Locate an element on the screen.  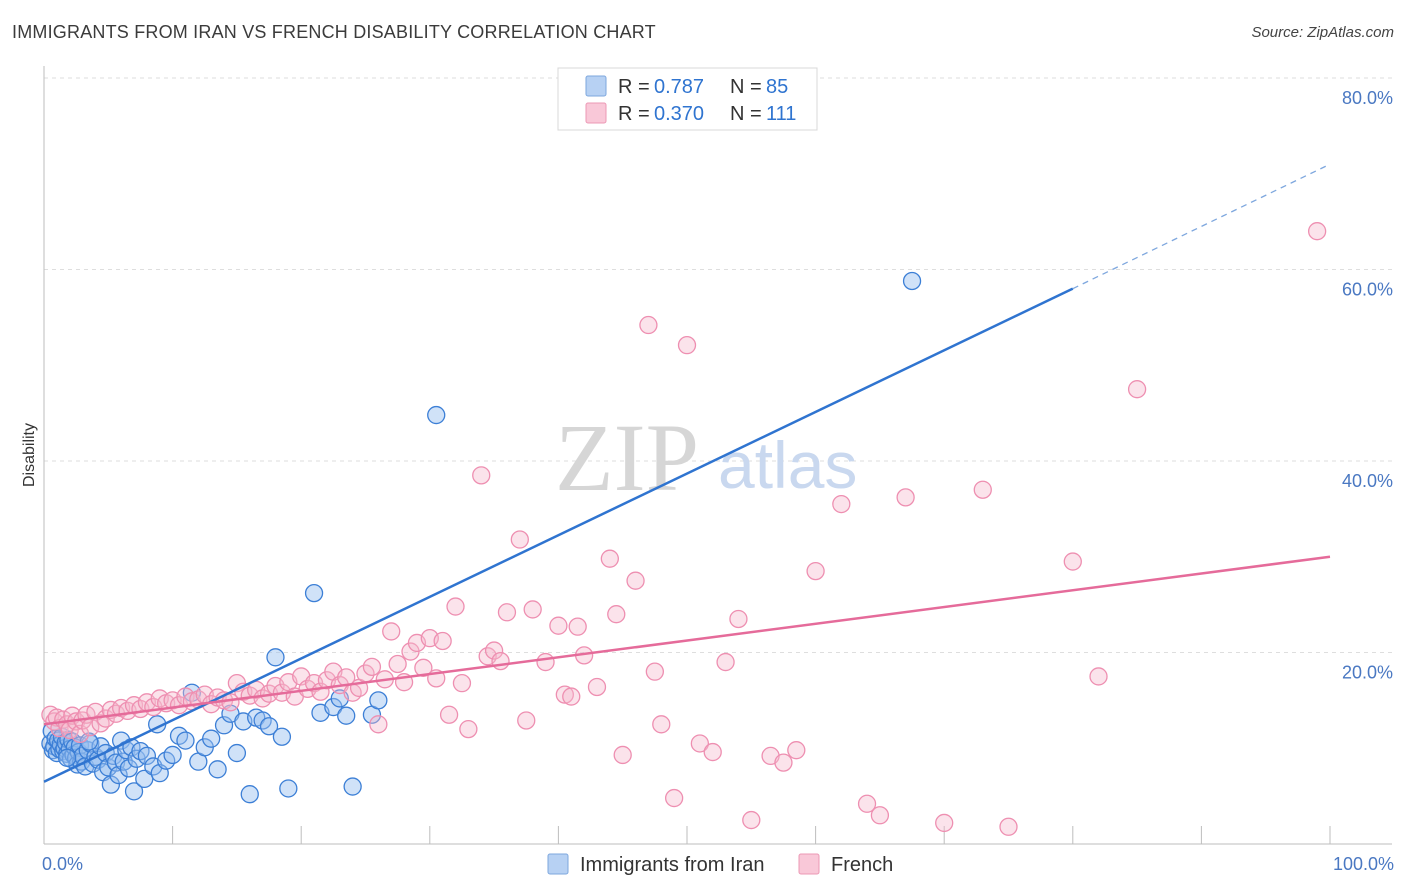
legend-n-value-iran: 85 is located at coordinates (777, 87).